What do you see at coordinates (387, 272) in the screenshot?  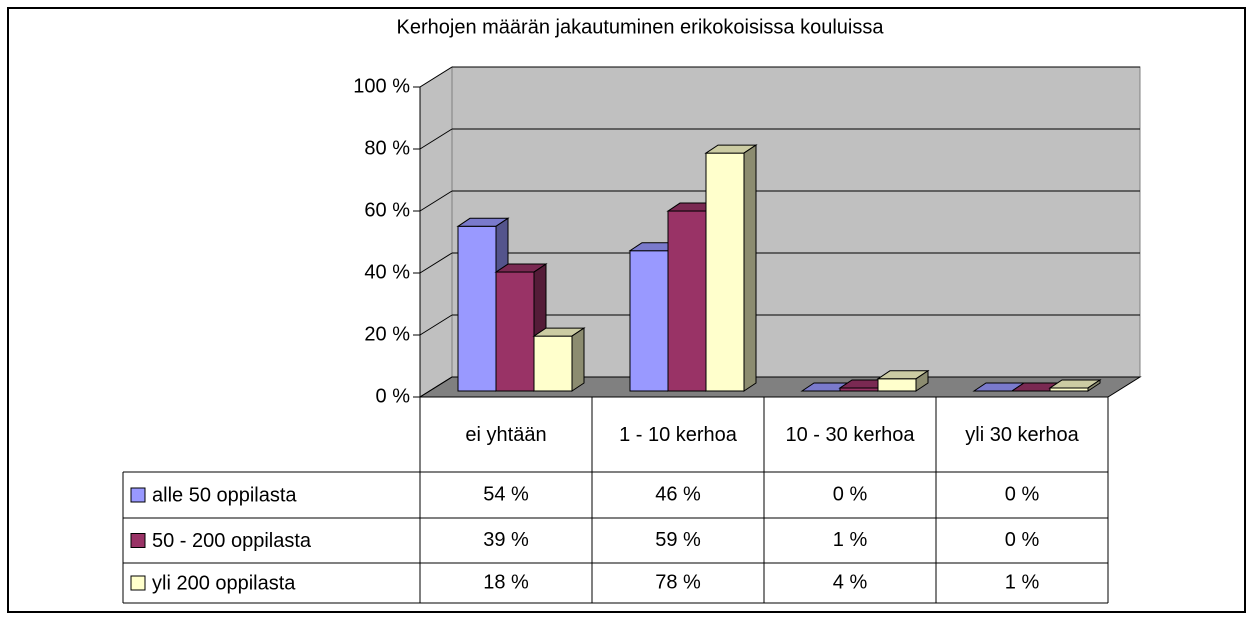 I see `y-tick-label: 40 %` at bounding box center [387, 272].